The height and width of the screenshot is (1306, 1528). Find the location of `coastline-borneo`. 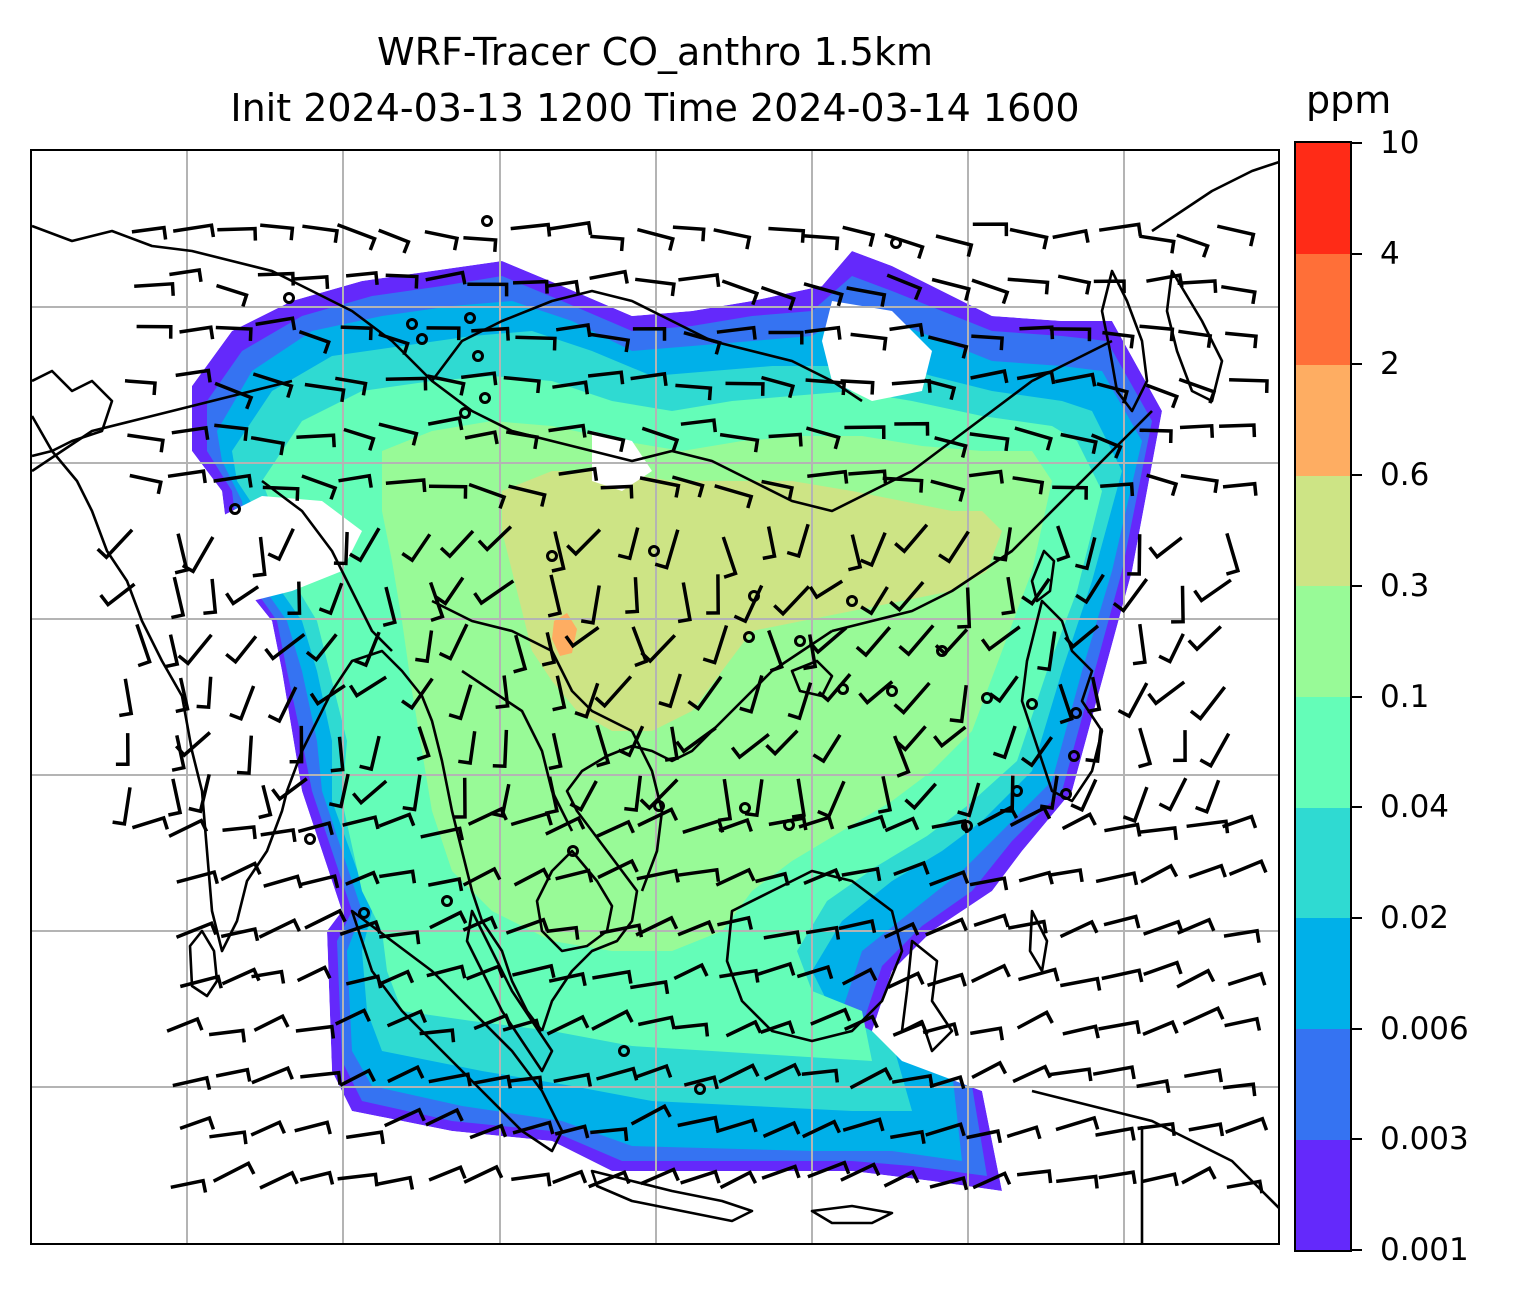

coastline-borneo is located at coordinates (814, 956).